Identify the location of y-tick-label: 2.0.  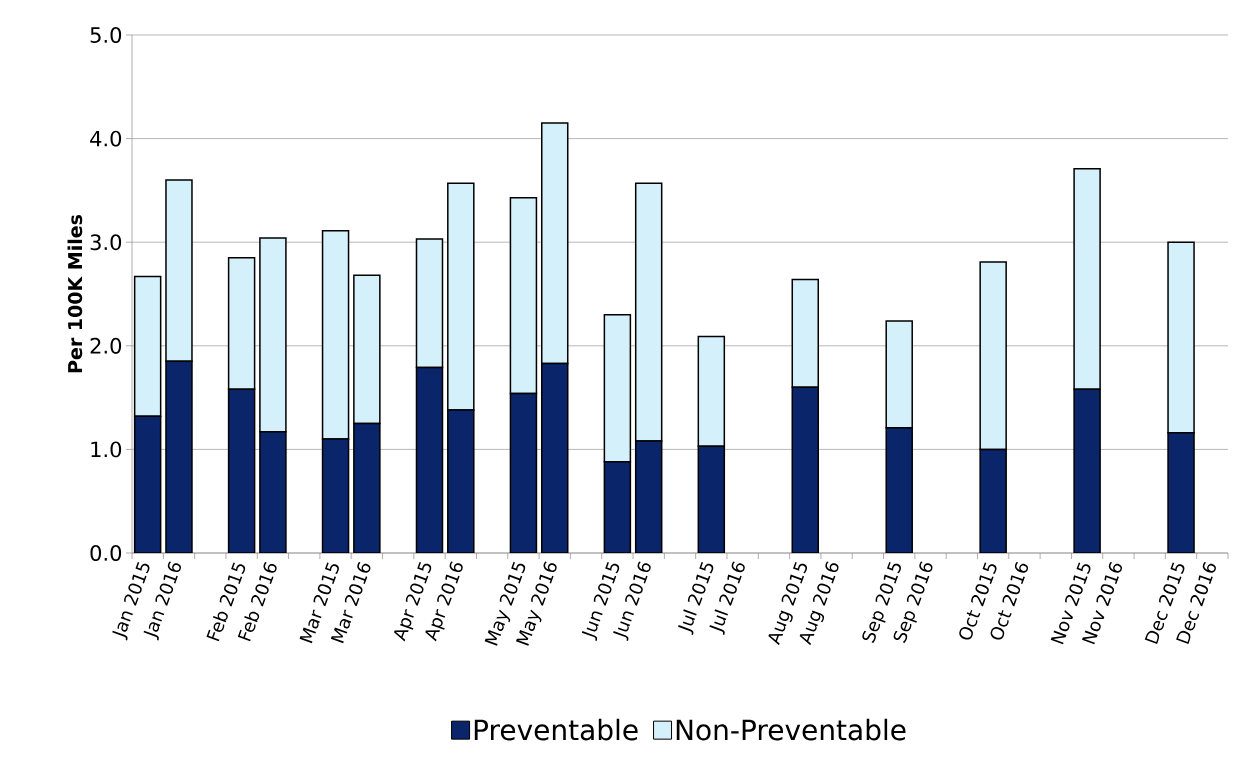
(106, 345).